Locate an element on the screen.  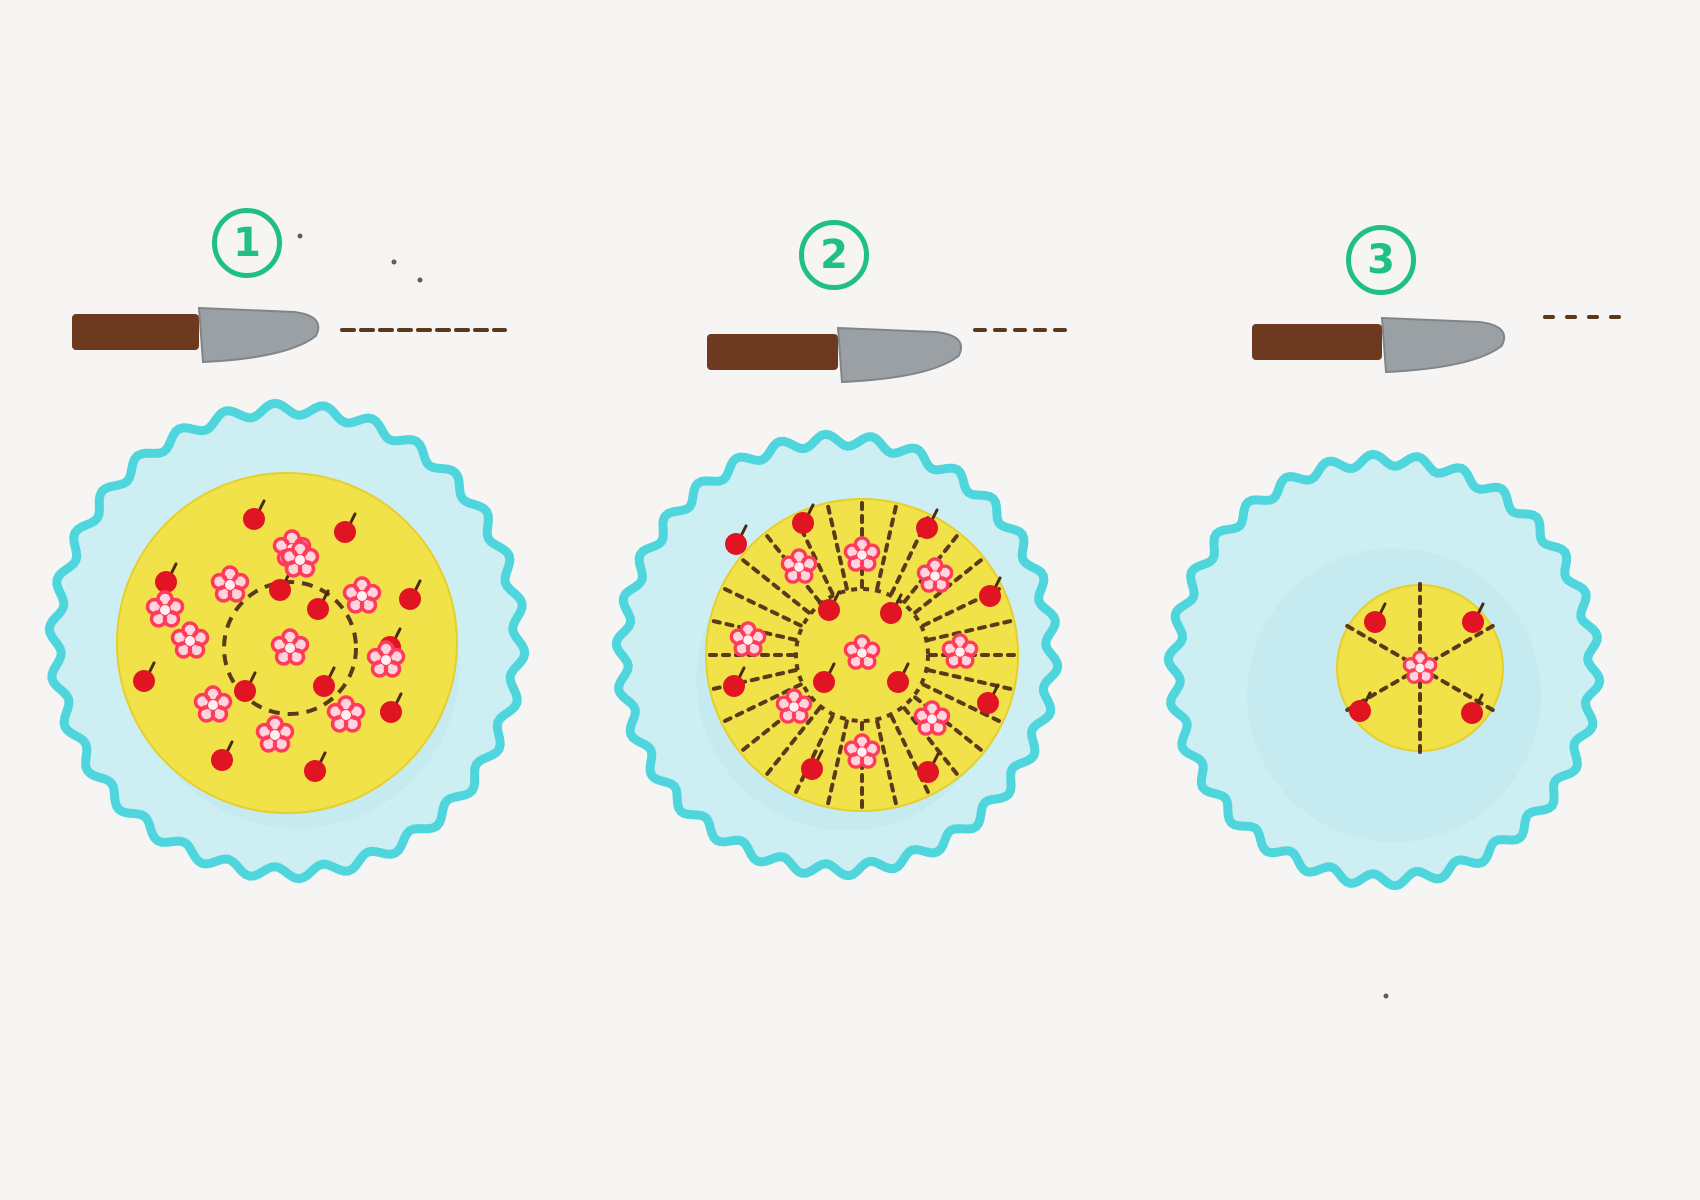
knife-icon is located at coordinates (1379, 345).